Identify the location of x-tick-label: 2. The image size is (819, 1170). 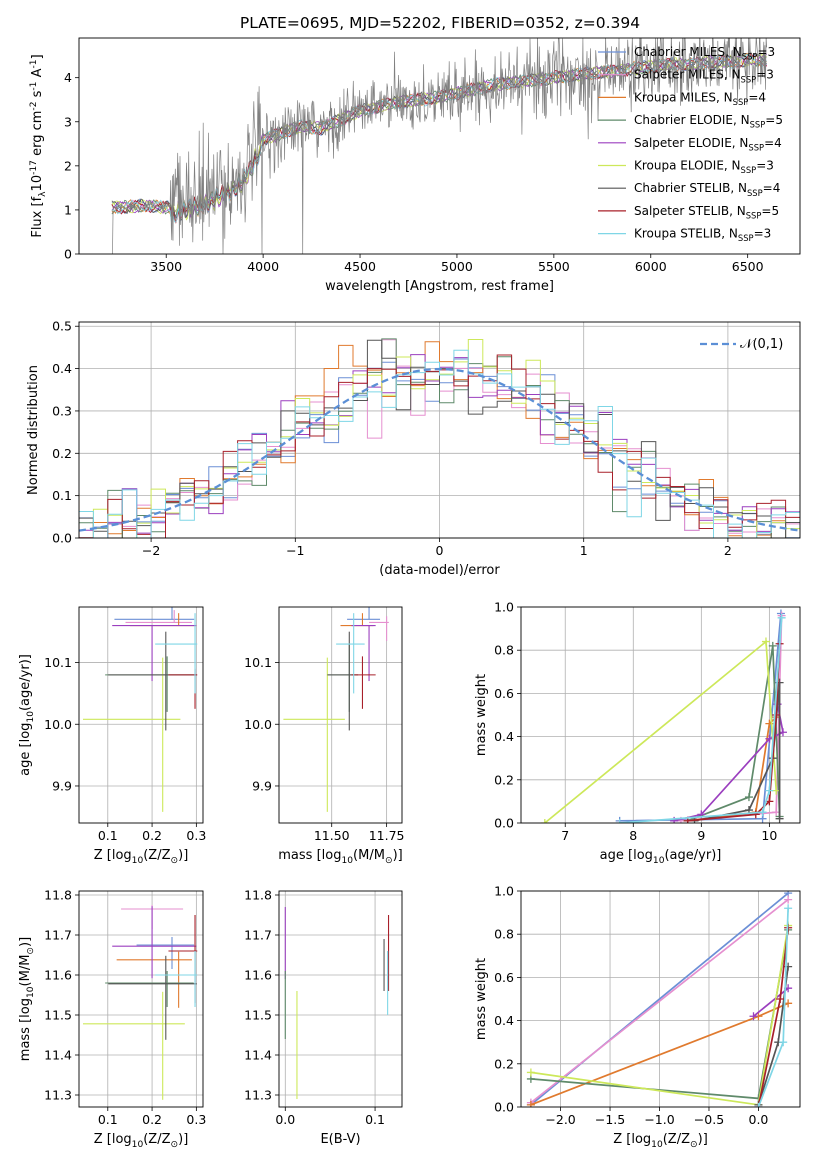
(728, 550).